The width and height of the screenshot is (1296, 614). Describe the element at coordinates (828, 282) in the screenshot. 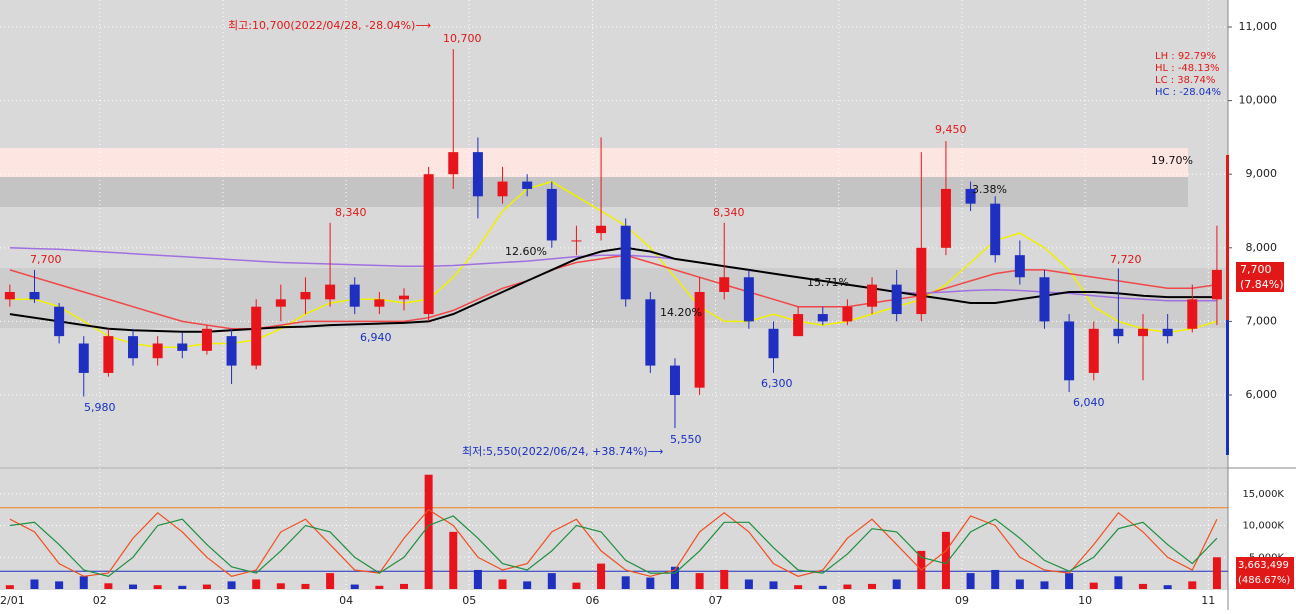

I see `annotation: 15.71%` at that location.